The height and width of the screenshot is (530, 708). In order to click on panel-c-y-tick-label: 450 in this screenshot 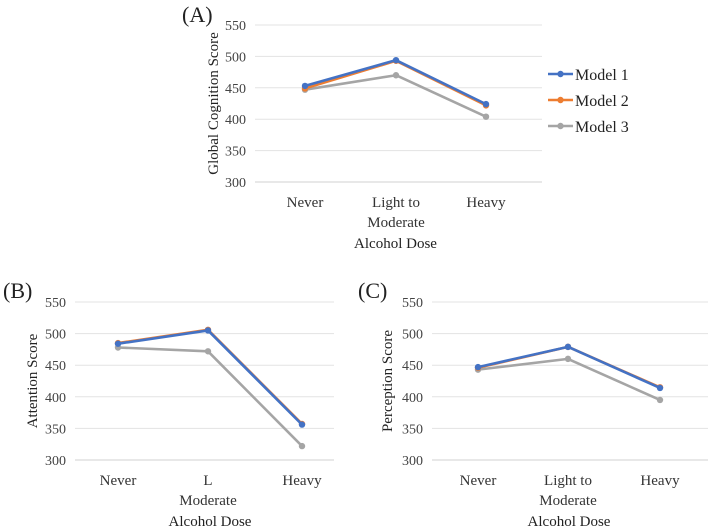, I will do `click(412, 366)`.